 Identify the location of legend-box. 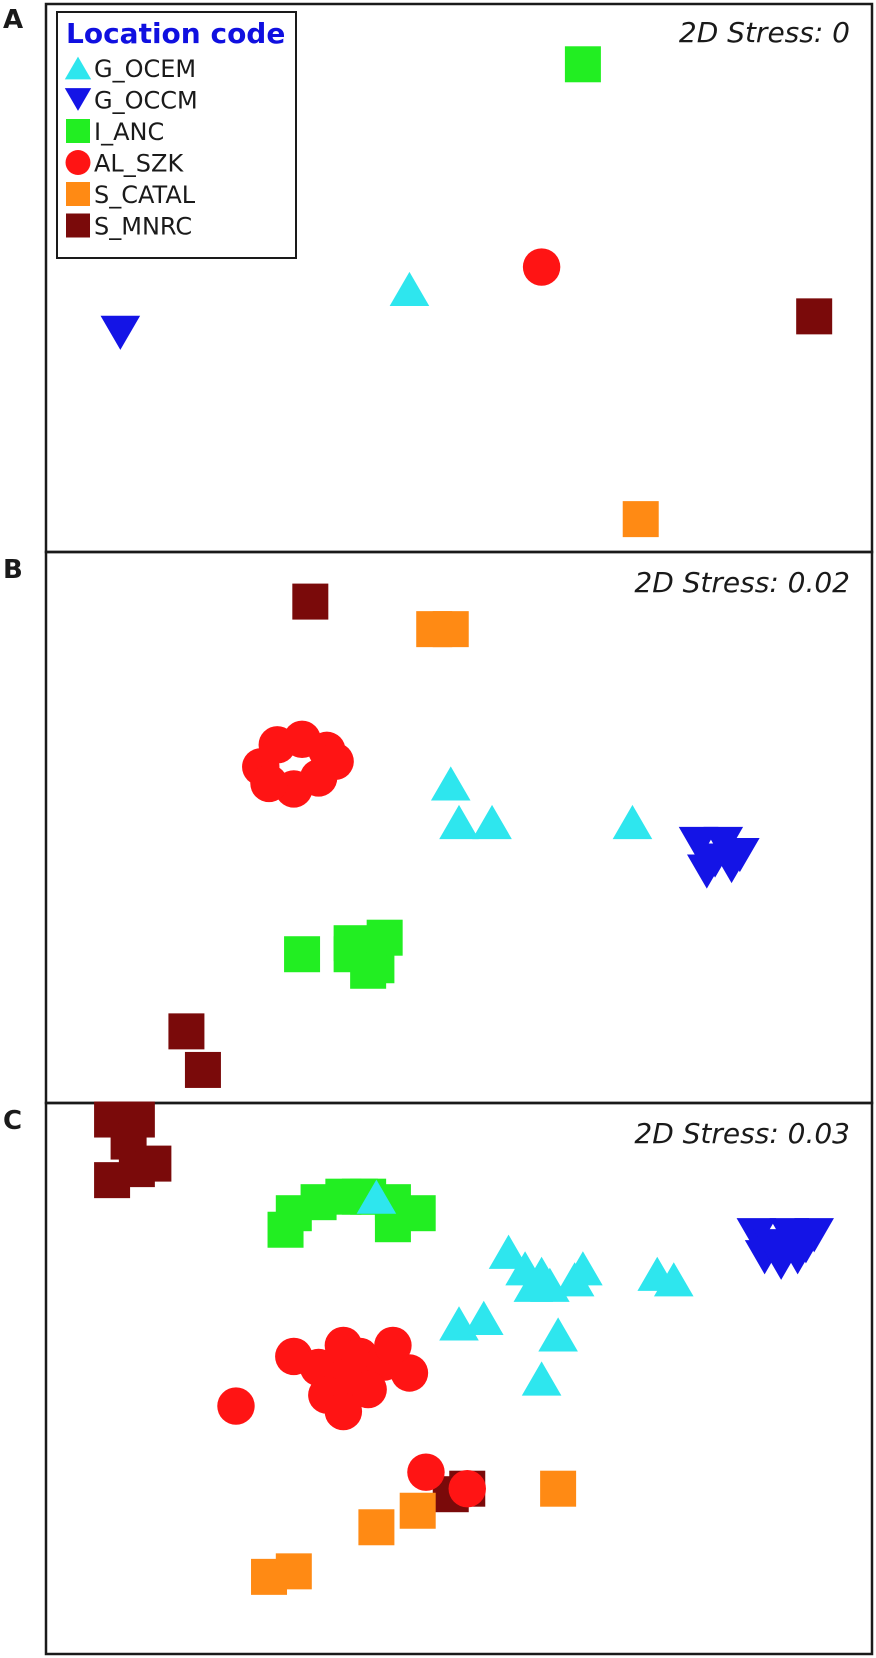
(176, 135).